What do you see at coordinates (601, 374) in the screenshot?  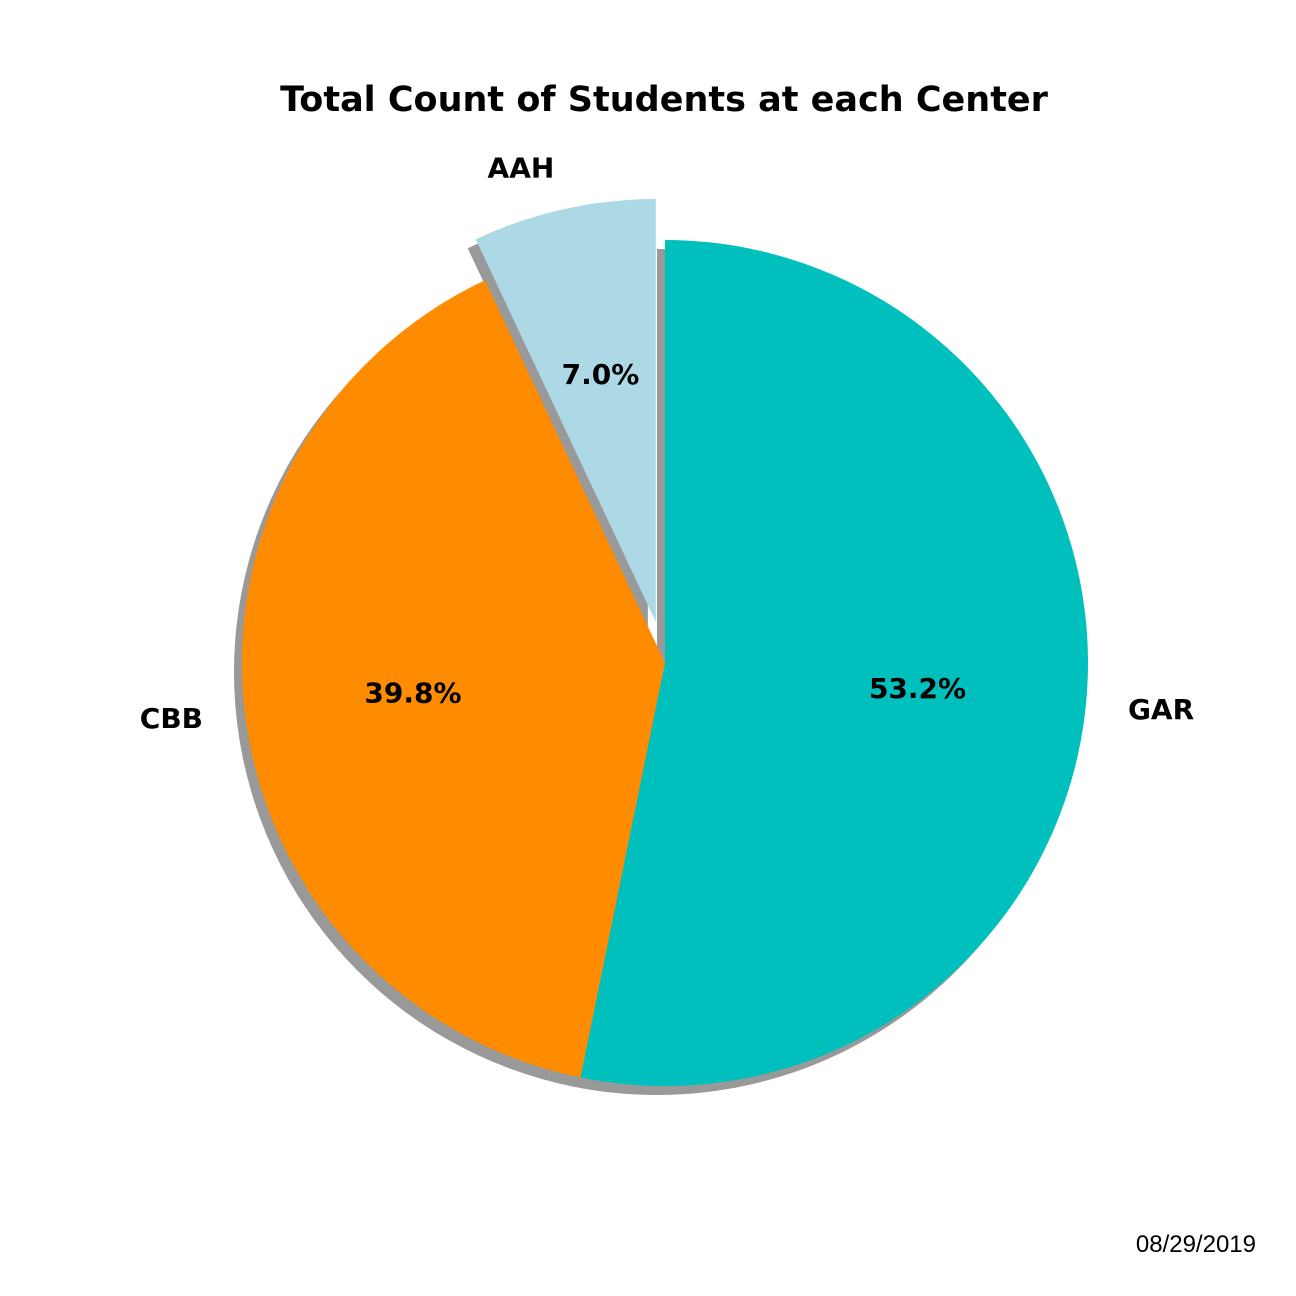 I see `slice-percent-label-aah: 7.0%` at bounding box center [601, 374].